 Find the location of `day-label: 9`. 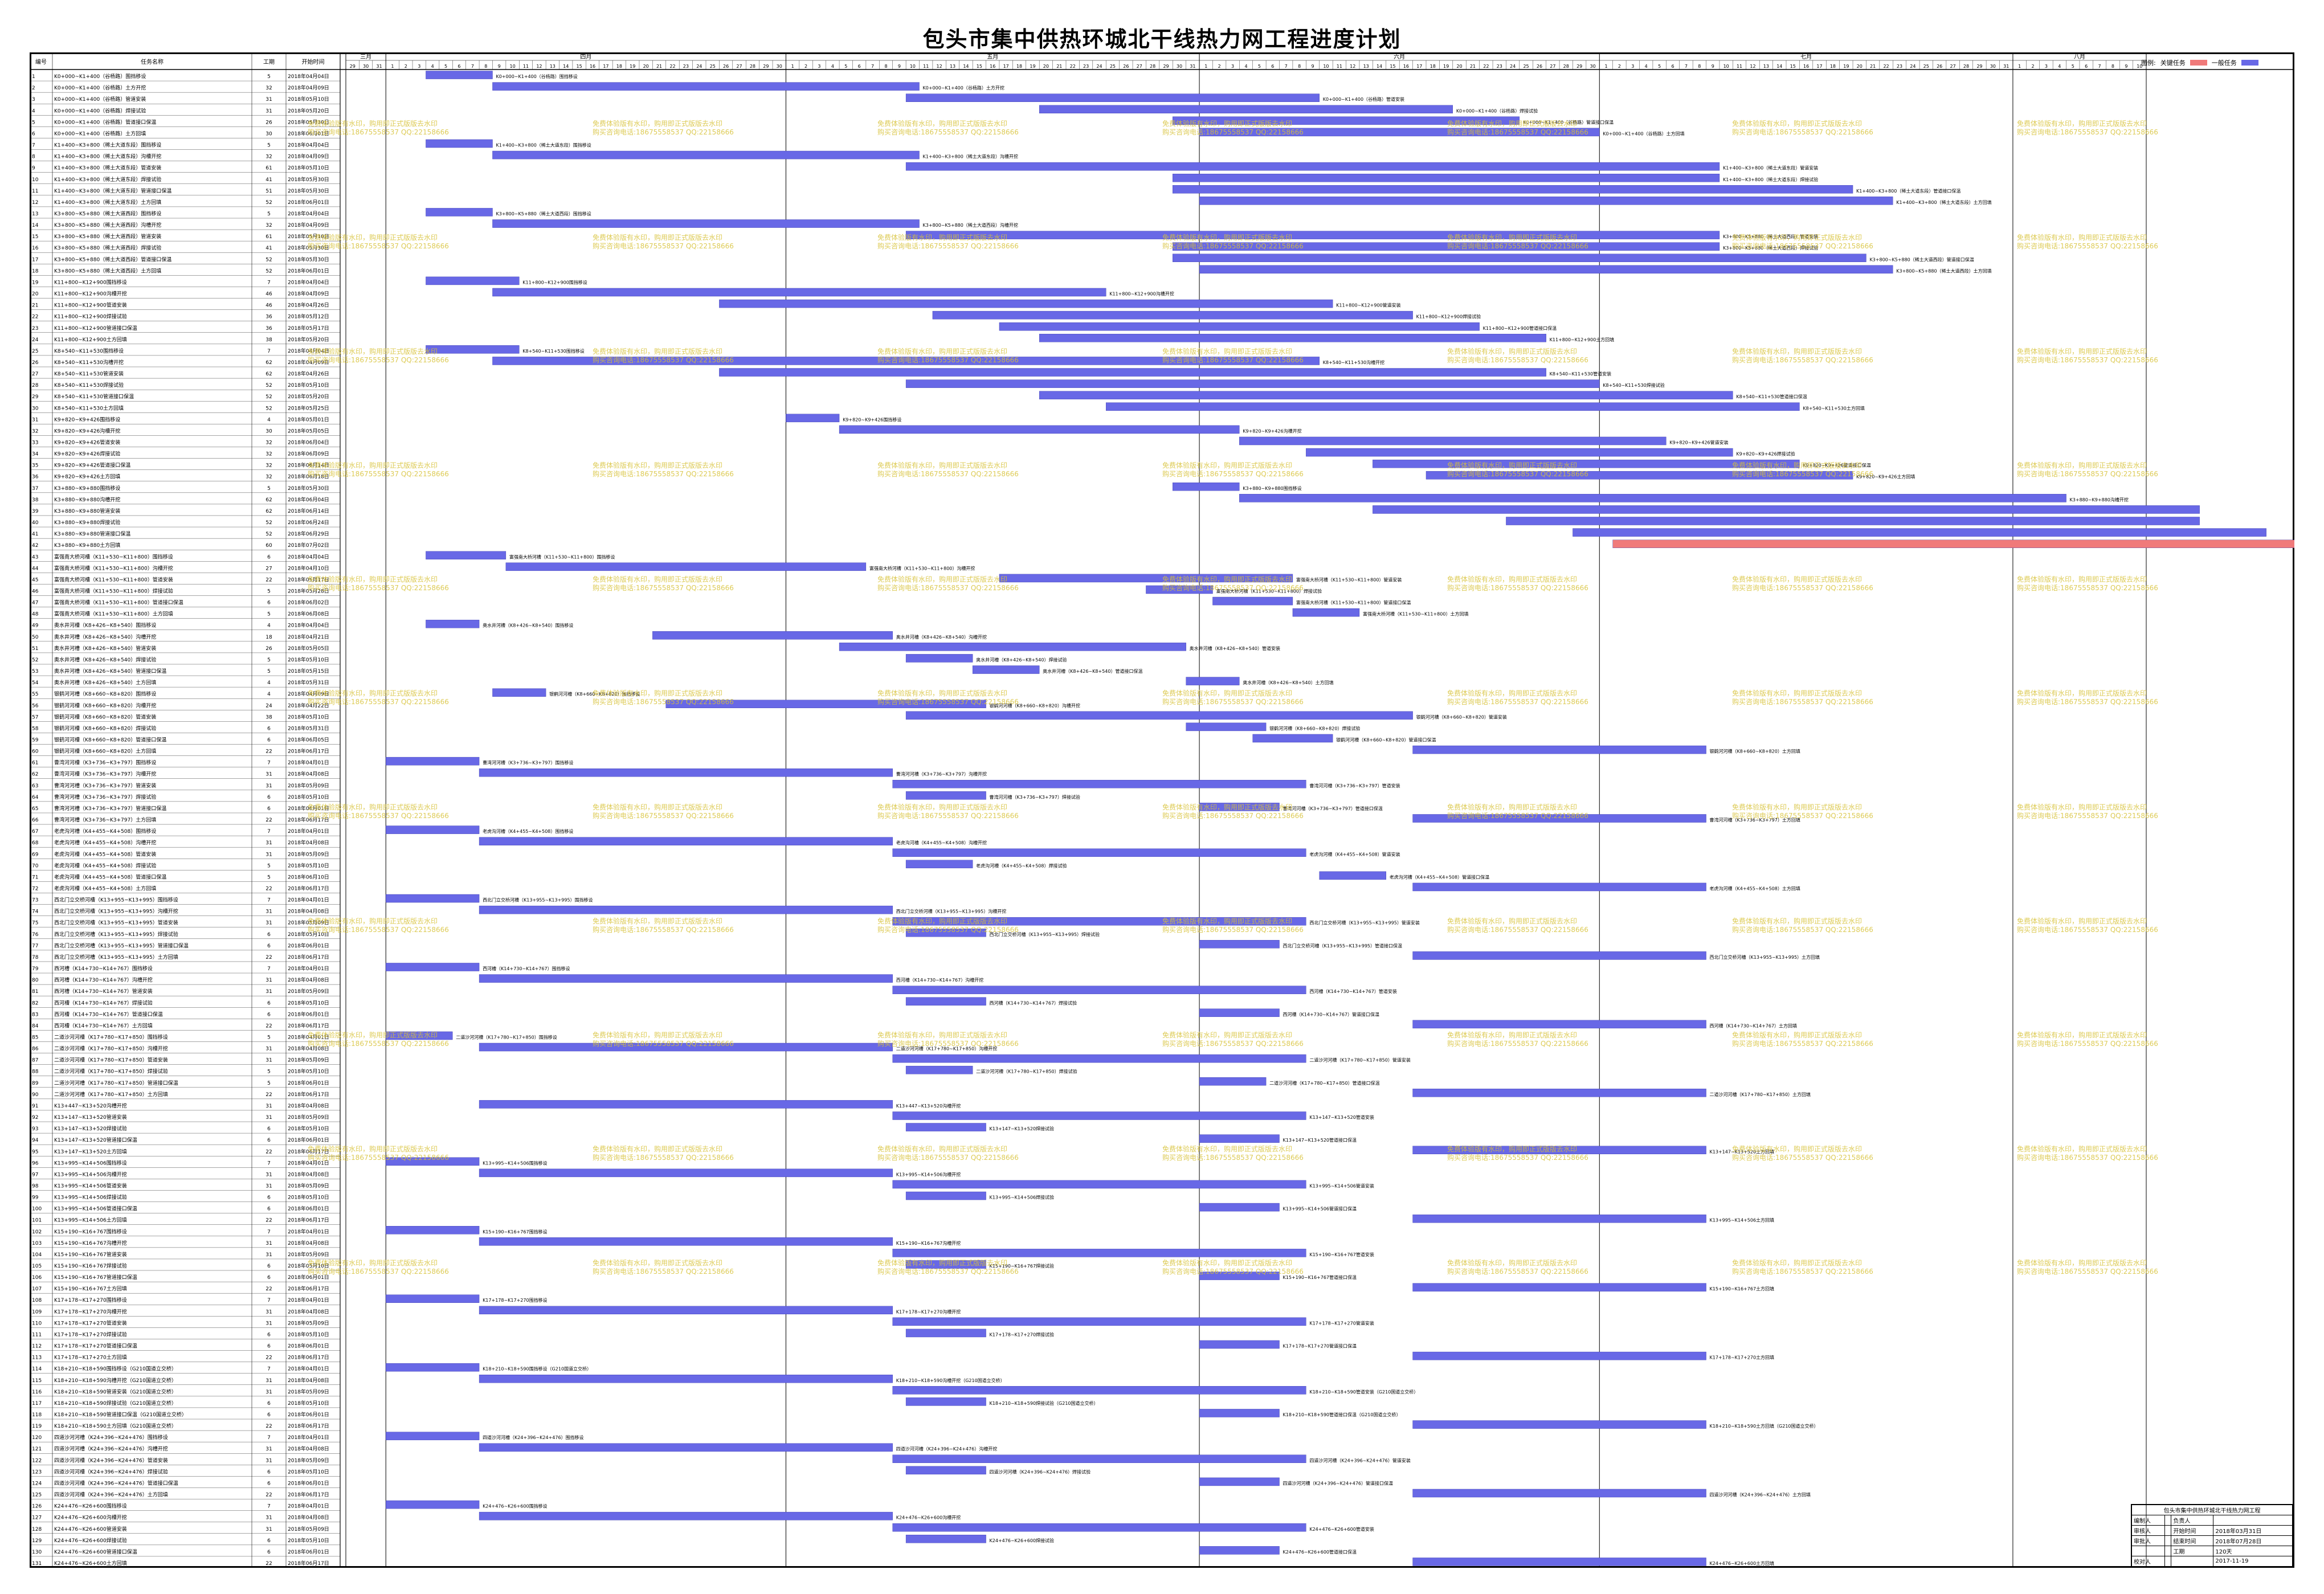

day-label: 9 is located at coordinates (899, 66).